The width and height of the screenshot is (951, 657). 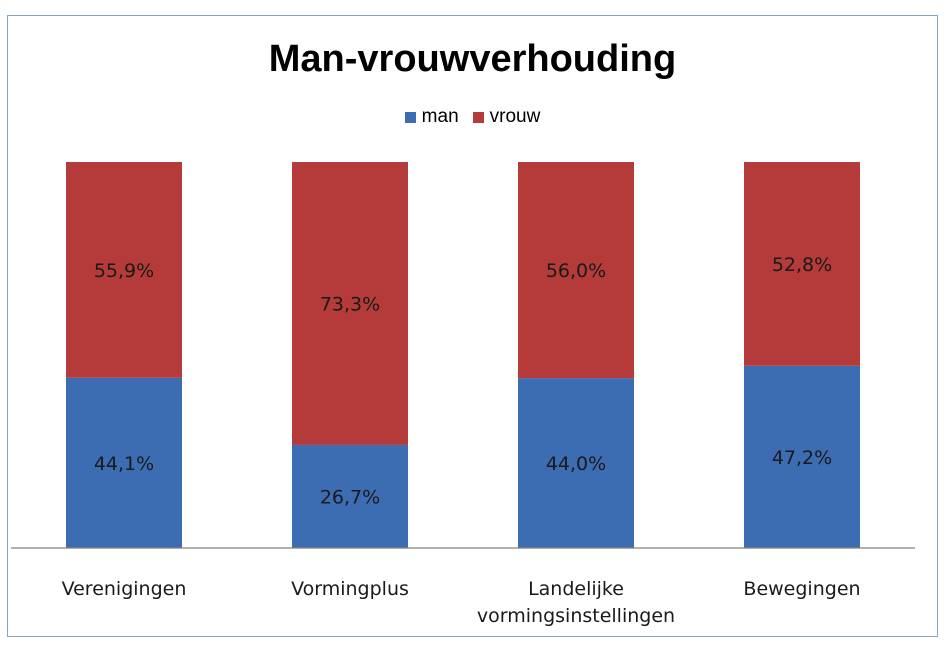 I want to click on legend-label-vrouw: vrouw, so click(x=515, y=116).